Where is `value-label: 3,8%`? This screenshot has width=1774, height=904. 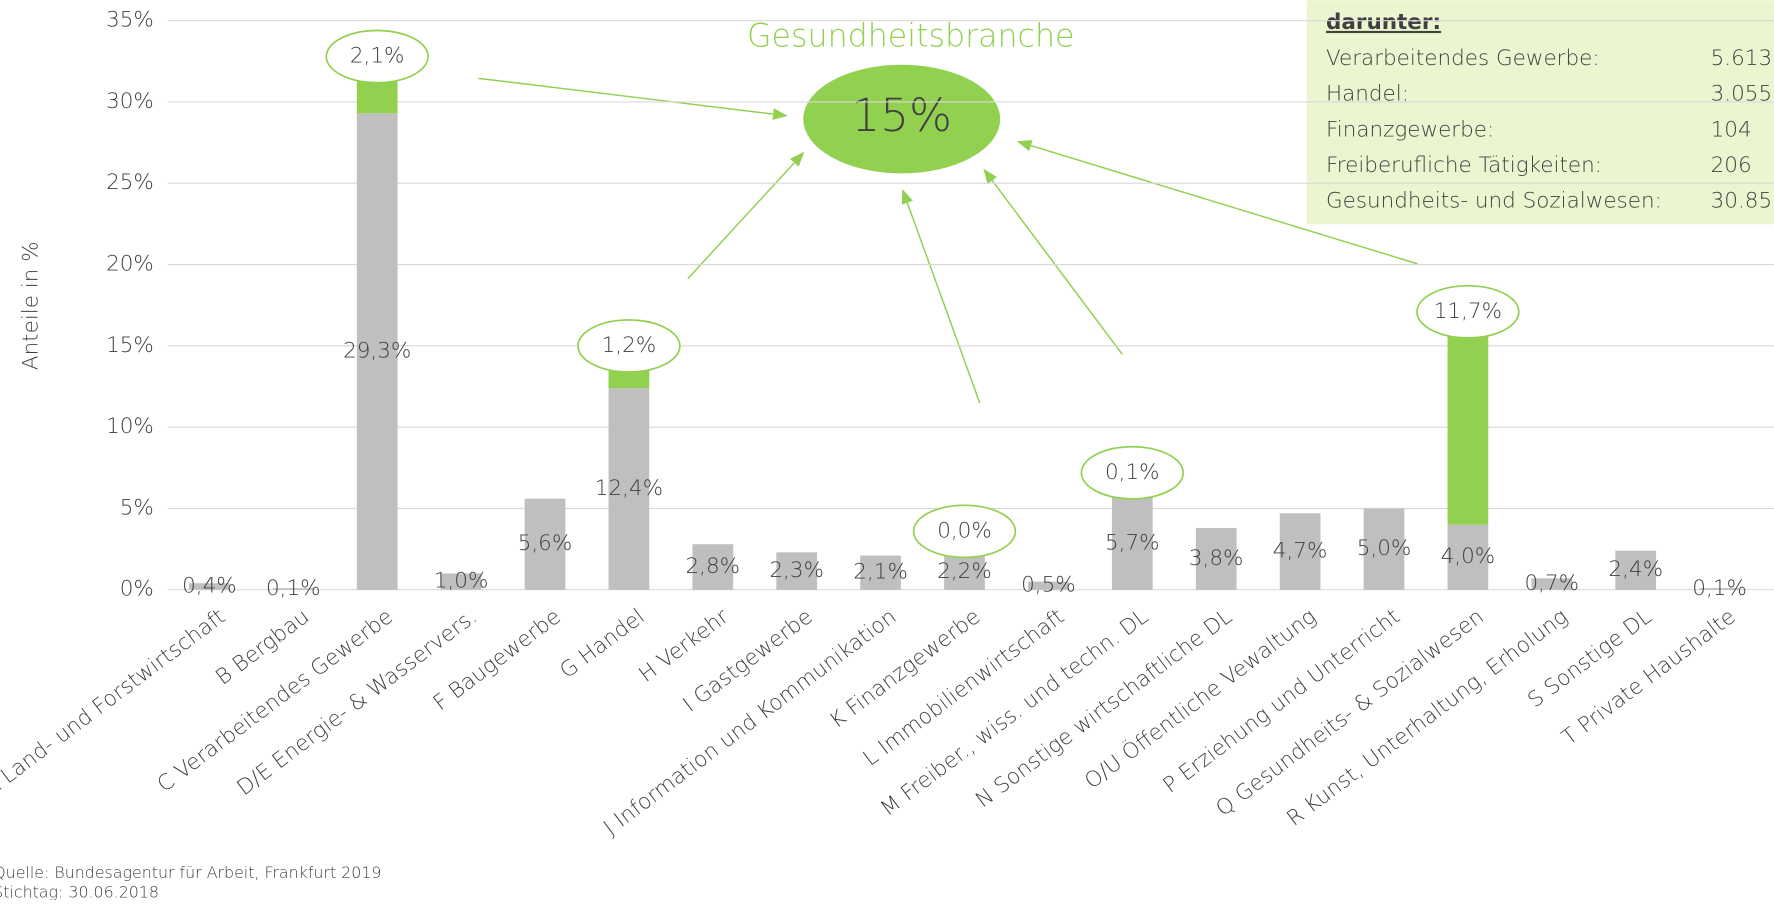
value-label: 3,8% is located at coordinates (1216, 558).